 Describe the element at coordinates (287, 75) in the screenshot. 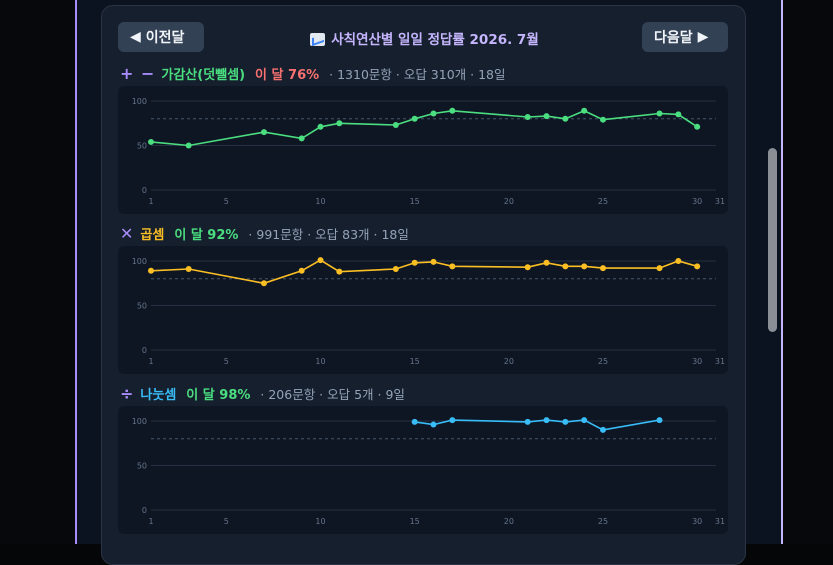

I see `section-rate: 이 달 76%` at that location.